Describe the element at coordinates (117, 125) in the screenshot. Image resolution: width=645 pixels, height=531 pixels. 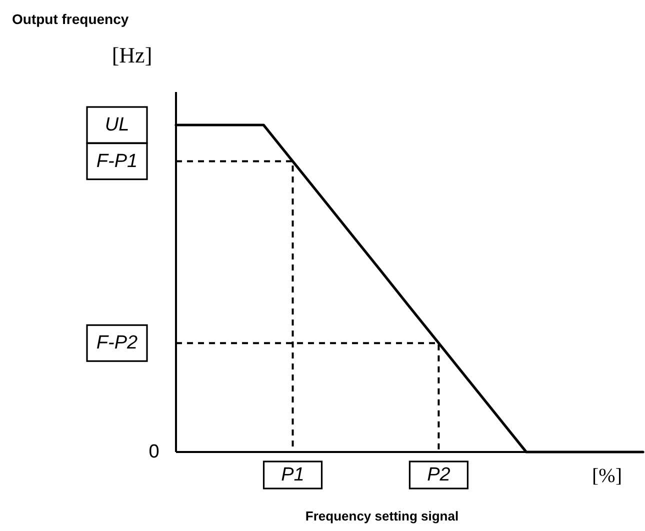
I see `text: UL` at that location.